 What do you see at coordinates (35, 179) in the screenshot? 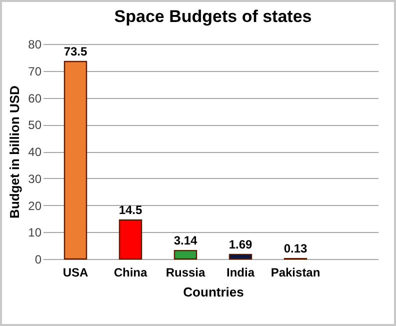
I see `y-tick-label: 30` at bounding box center [35, 179].